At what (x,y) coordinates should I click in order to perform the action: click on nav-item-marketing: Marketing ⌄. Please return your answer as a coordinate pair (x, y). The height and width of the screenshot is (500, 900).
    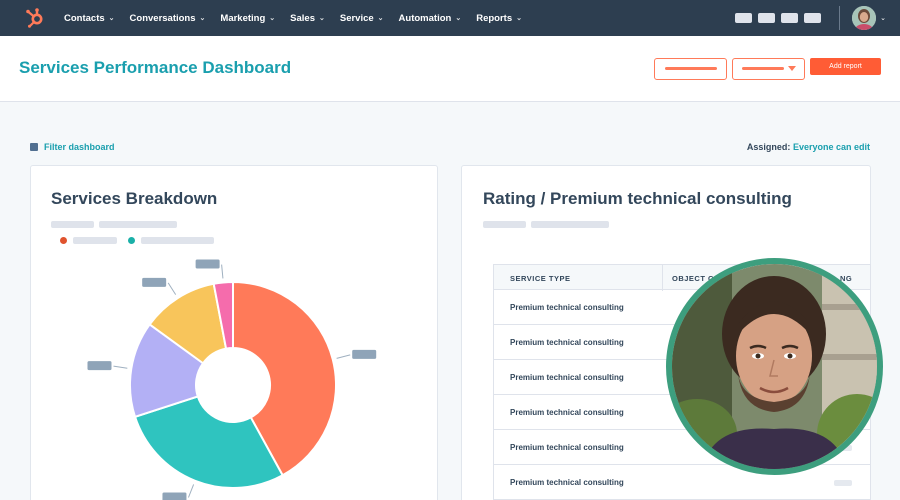
    Looking at the image, I should click on (247, 18).